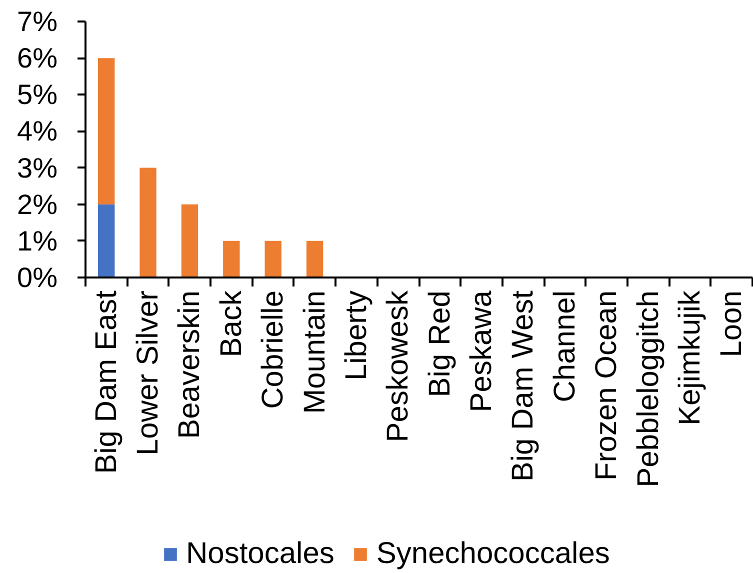 This screenshot has width=753, height=573. Describe the element at coordinates (148, 373) in the screenshot. I see `x-tick-label: Lower Silver` at that location.